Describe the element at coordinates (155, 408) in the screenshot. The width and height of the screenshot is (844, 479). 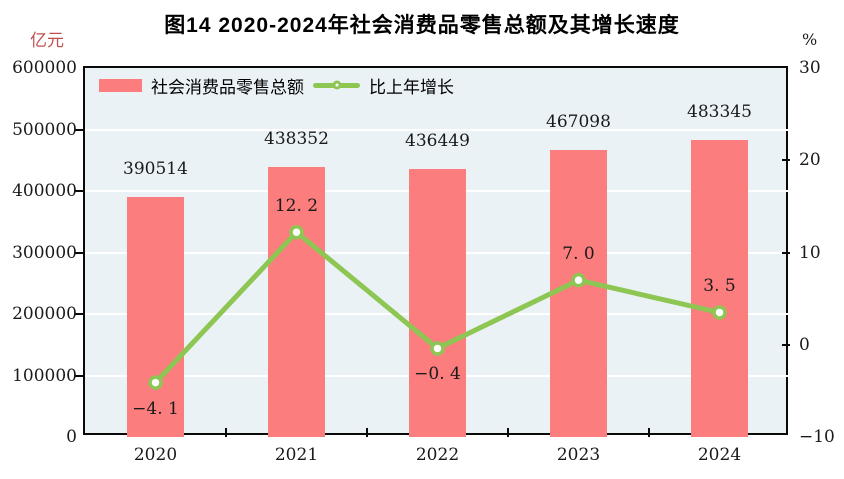
I see `growth-value-label: −4. 1` at that location.